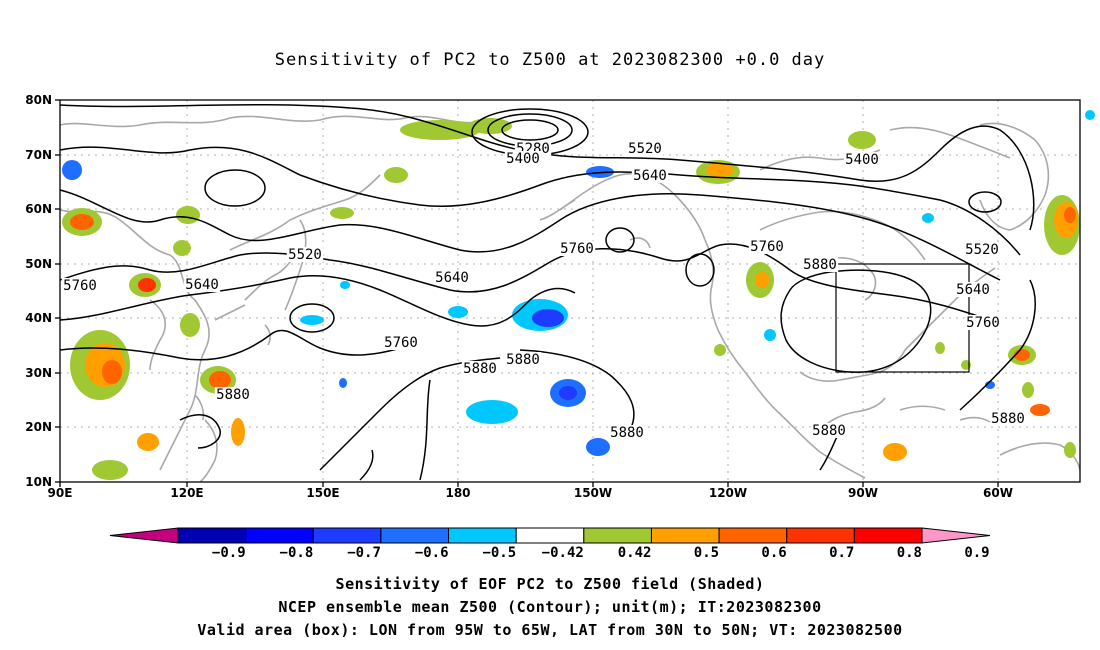 The width and height of the screenshot is (1100, 650). Describe the element at coordinates (60, 493) in the screenshot. I see `lon-label: 90E` at that location.